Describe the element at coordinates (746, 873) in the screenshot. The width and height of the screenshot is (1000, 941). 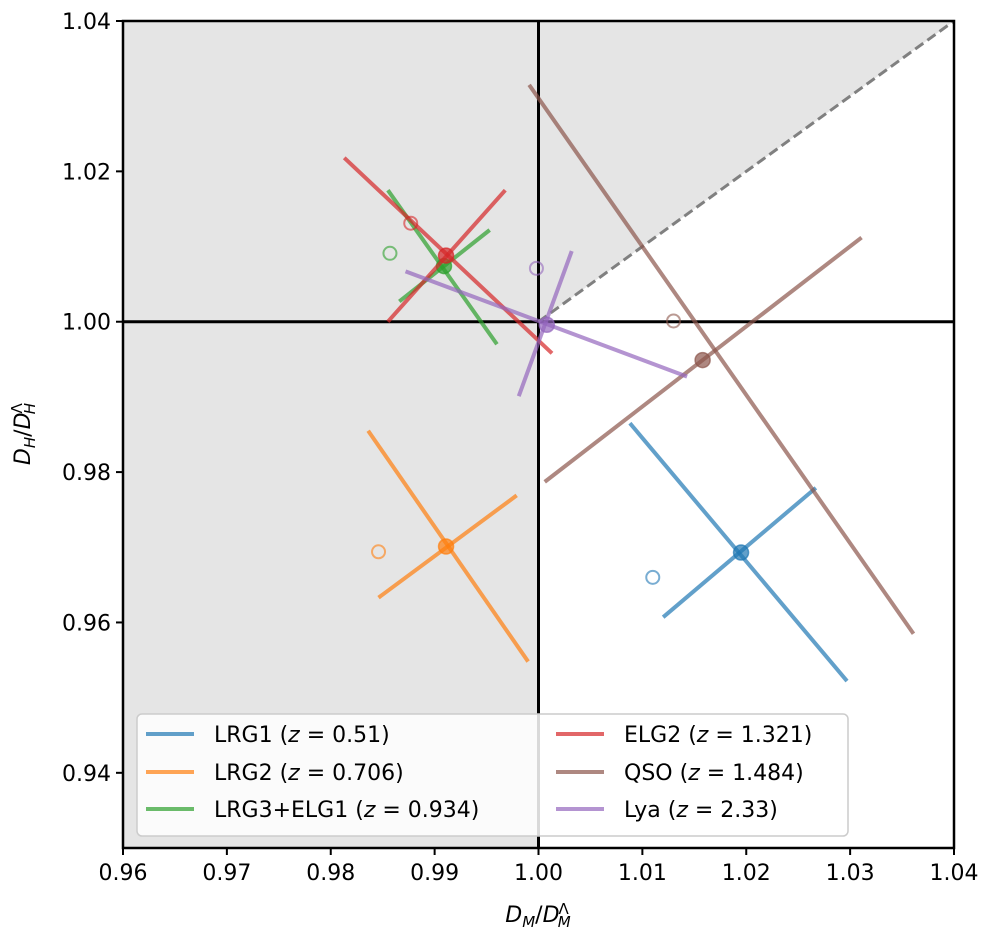
I see `x-tick-label: 1.02` at that location.